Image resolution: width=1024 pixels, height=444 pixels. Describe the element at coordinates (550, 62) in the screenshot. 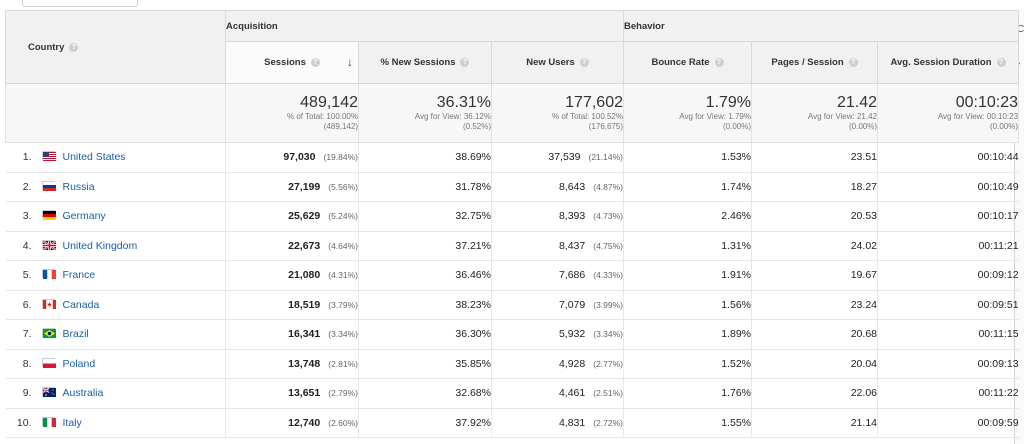

I see `new-users-header-label: New Users` at that location.